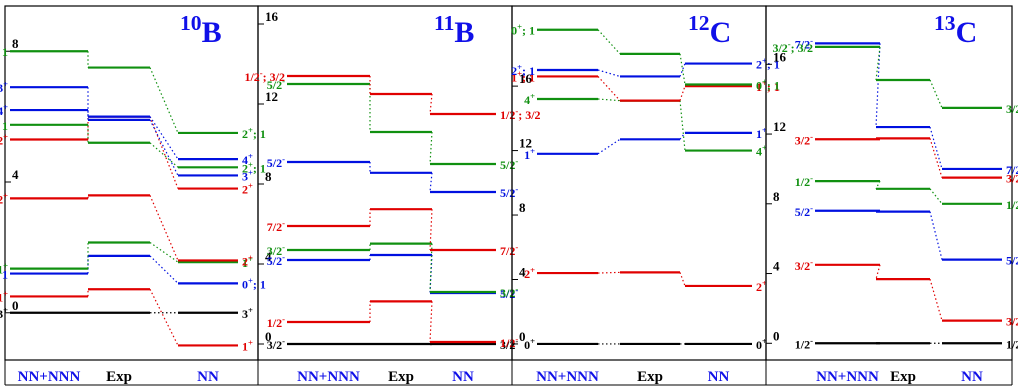 This screenshot has width=1018, height=391. Describe the element at coordinates (955, 30) in the screenshot. I see `nucleus-title: 13C` at that location.